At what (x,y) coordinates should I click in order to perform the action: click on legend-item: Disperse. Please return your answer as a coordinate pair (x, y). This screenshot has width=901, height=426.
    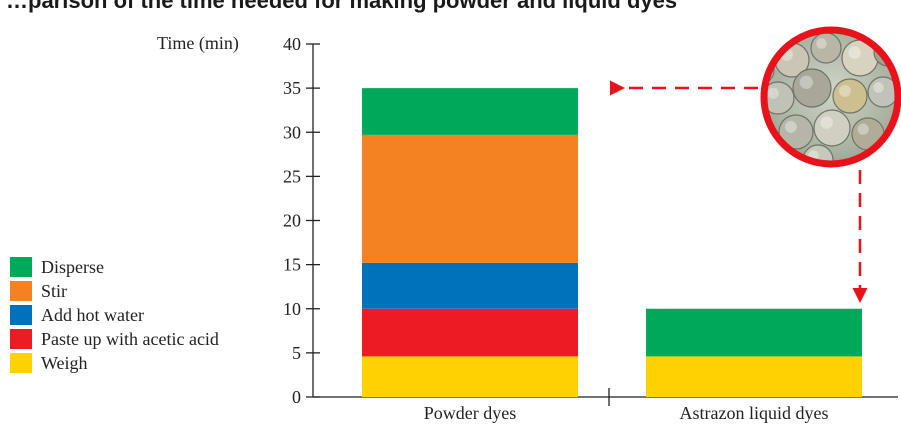
    Looking at the image, I should click on (114, 267).